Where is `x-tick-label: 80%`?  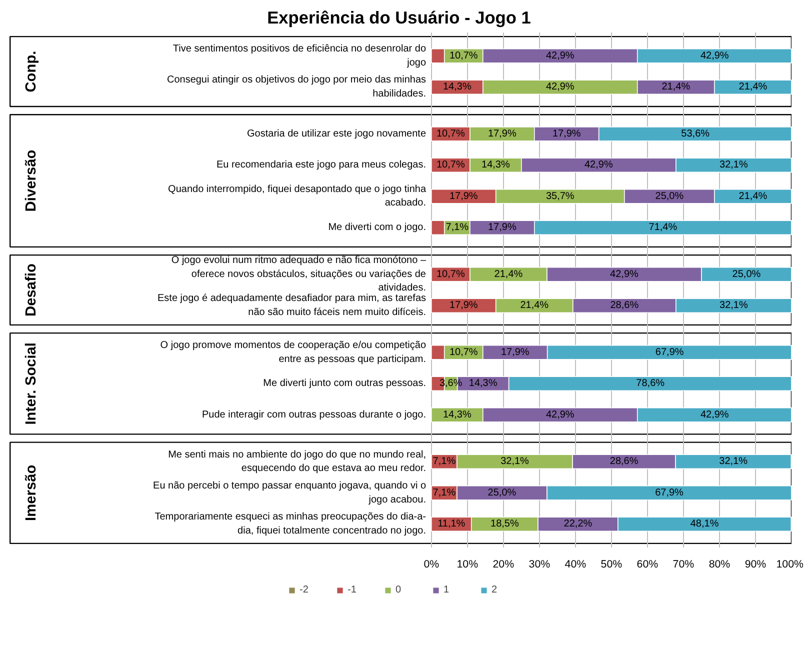 x-tick-label: 80% is located at coordinates (719, 564).